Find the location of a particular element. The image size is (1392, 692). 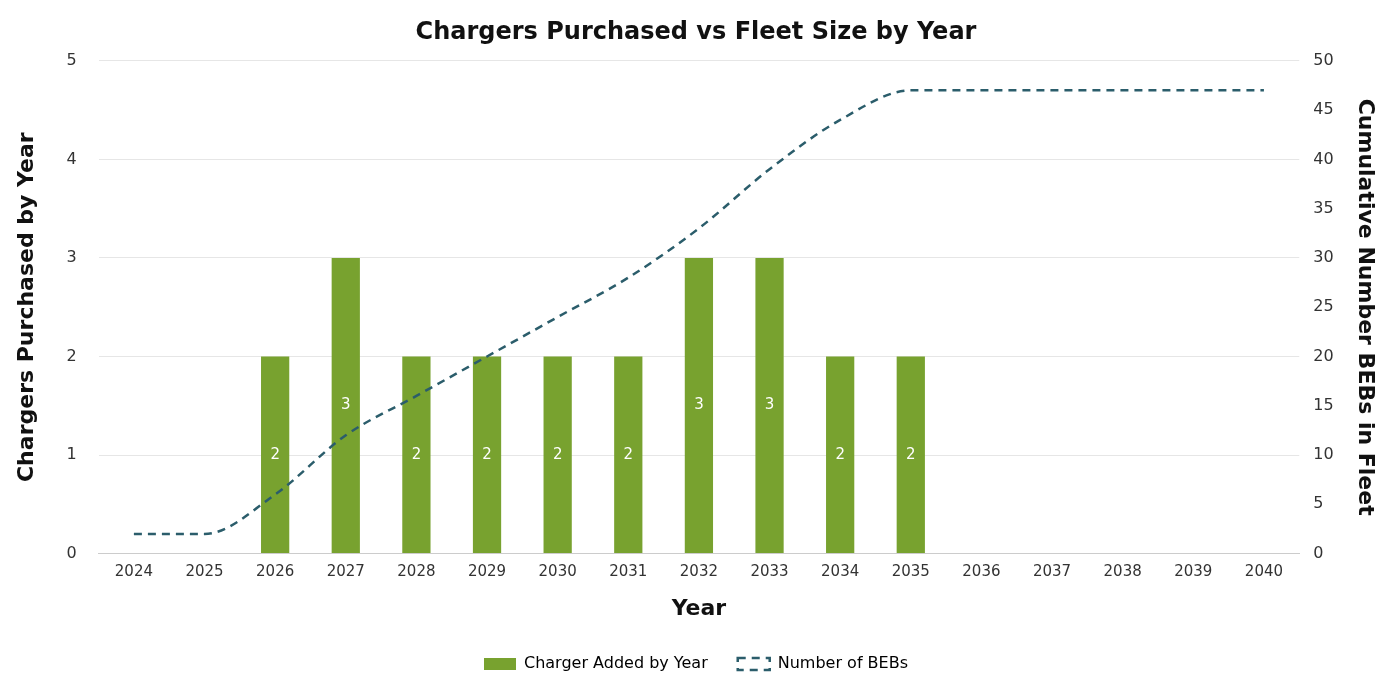

legend-label: Number of BEBs is located at coordinates (842, 663).